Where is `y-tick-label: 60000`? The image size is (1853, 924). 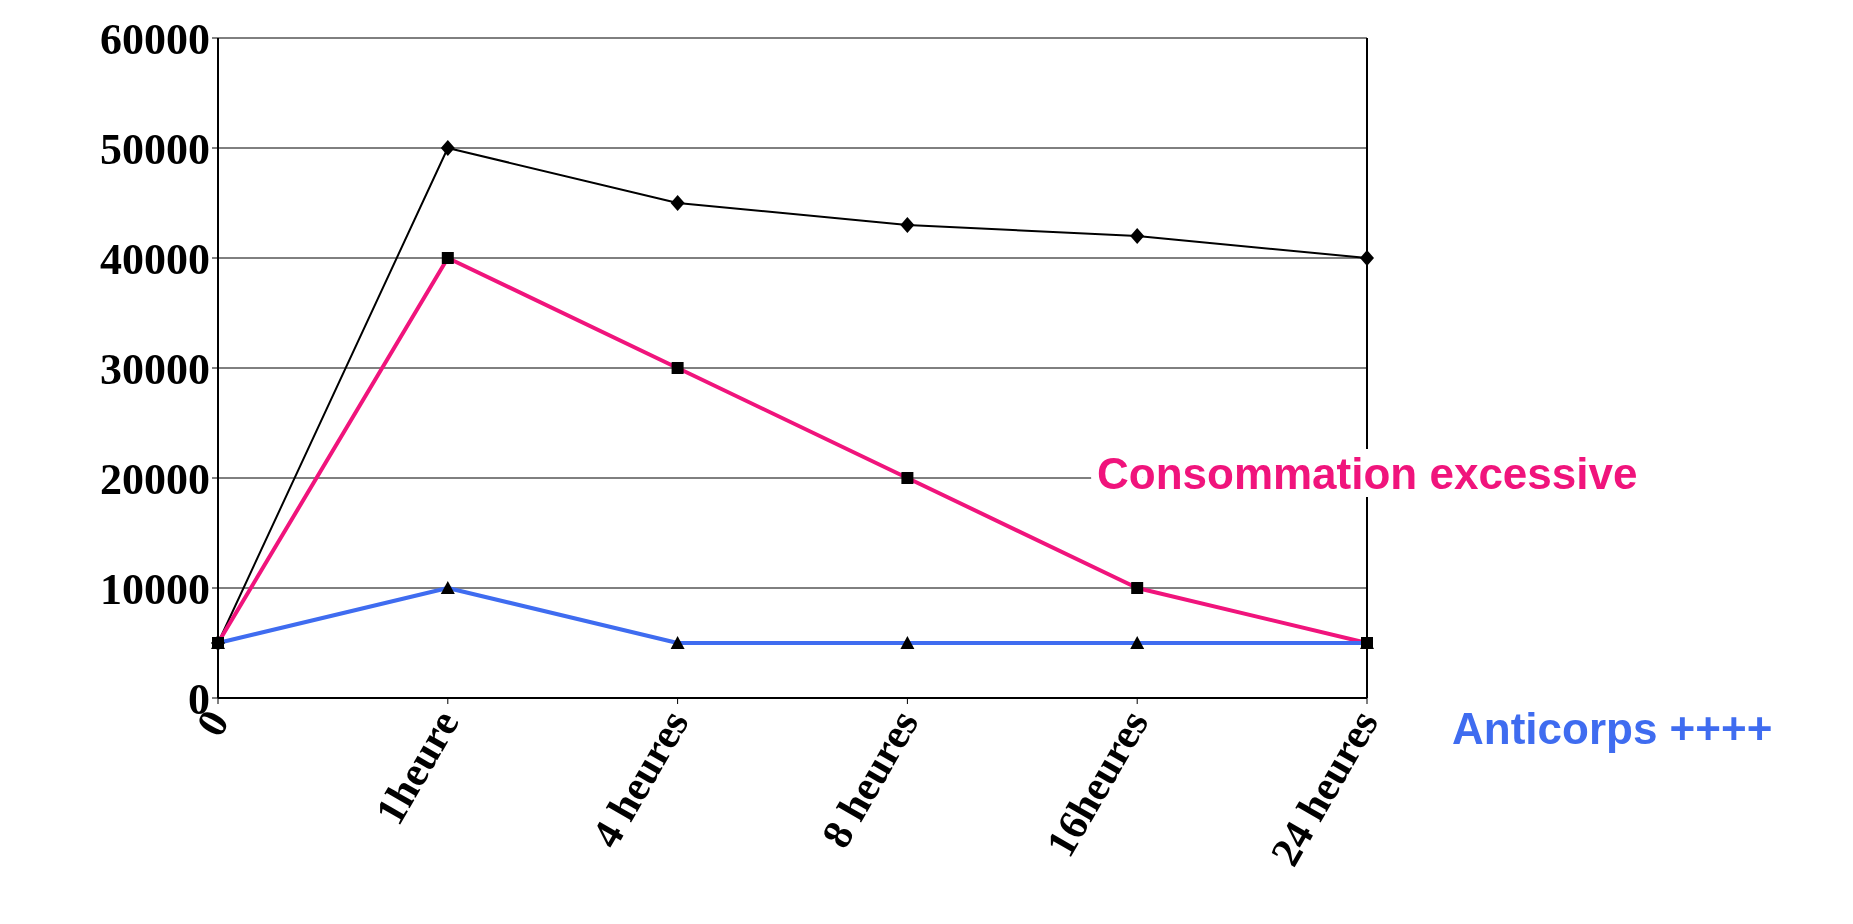
y-tick-label: 60000 is located at coordinates (155, 39).